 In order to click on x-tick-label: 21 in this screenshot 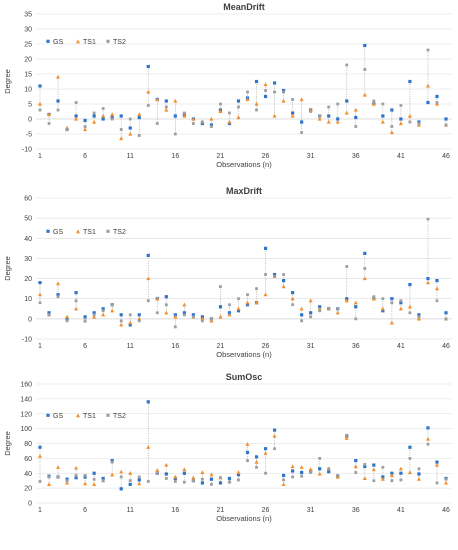, I will do `click(221, 156)`.